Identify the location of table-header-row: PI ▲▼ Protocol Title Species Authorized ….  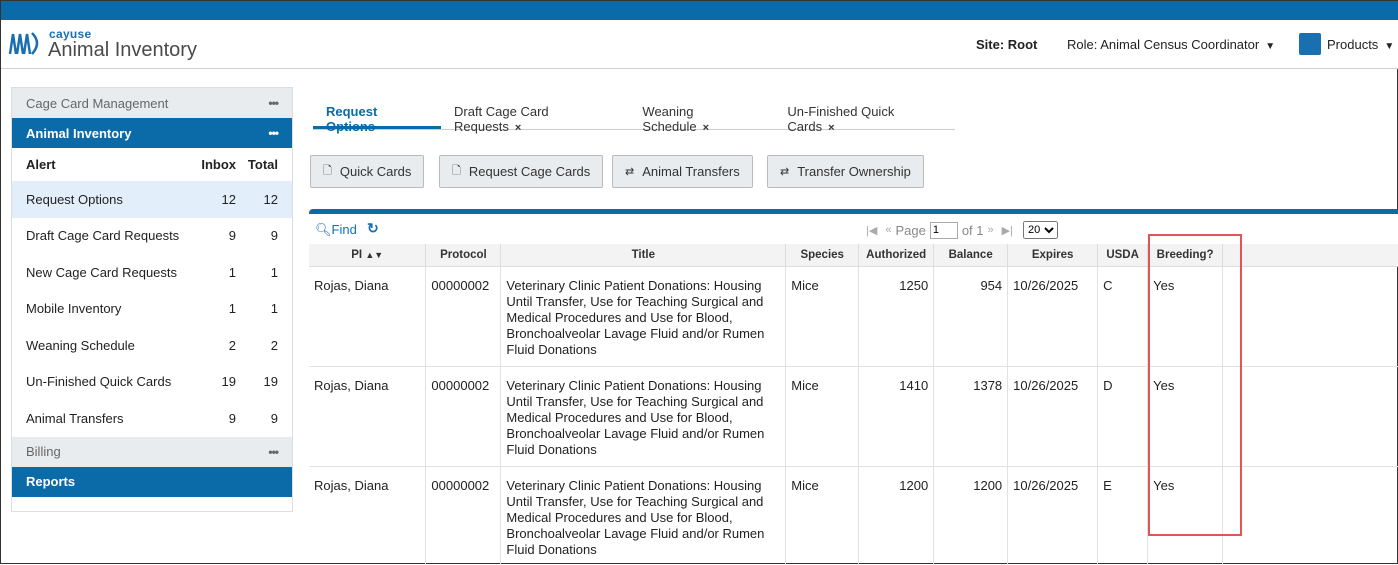
(853, 255).